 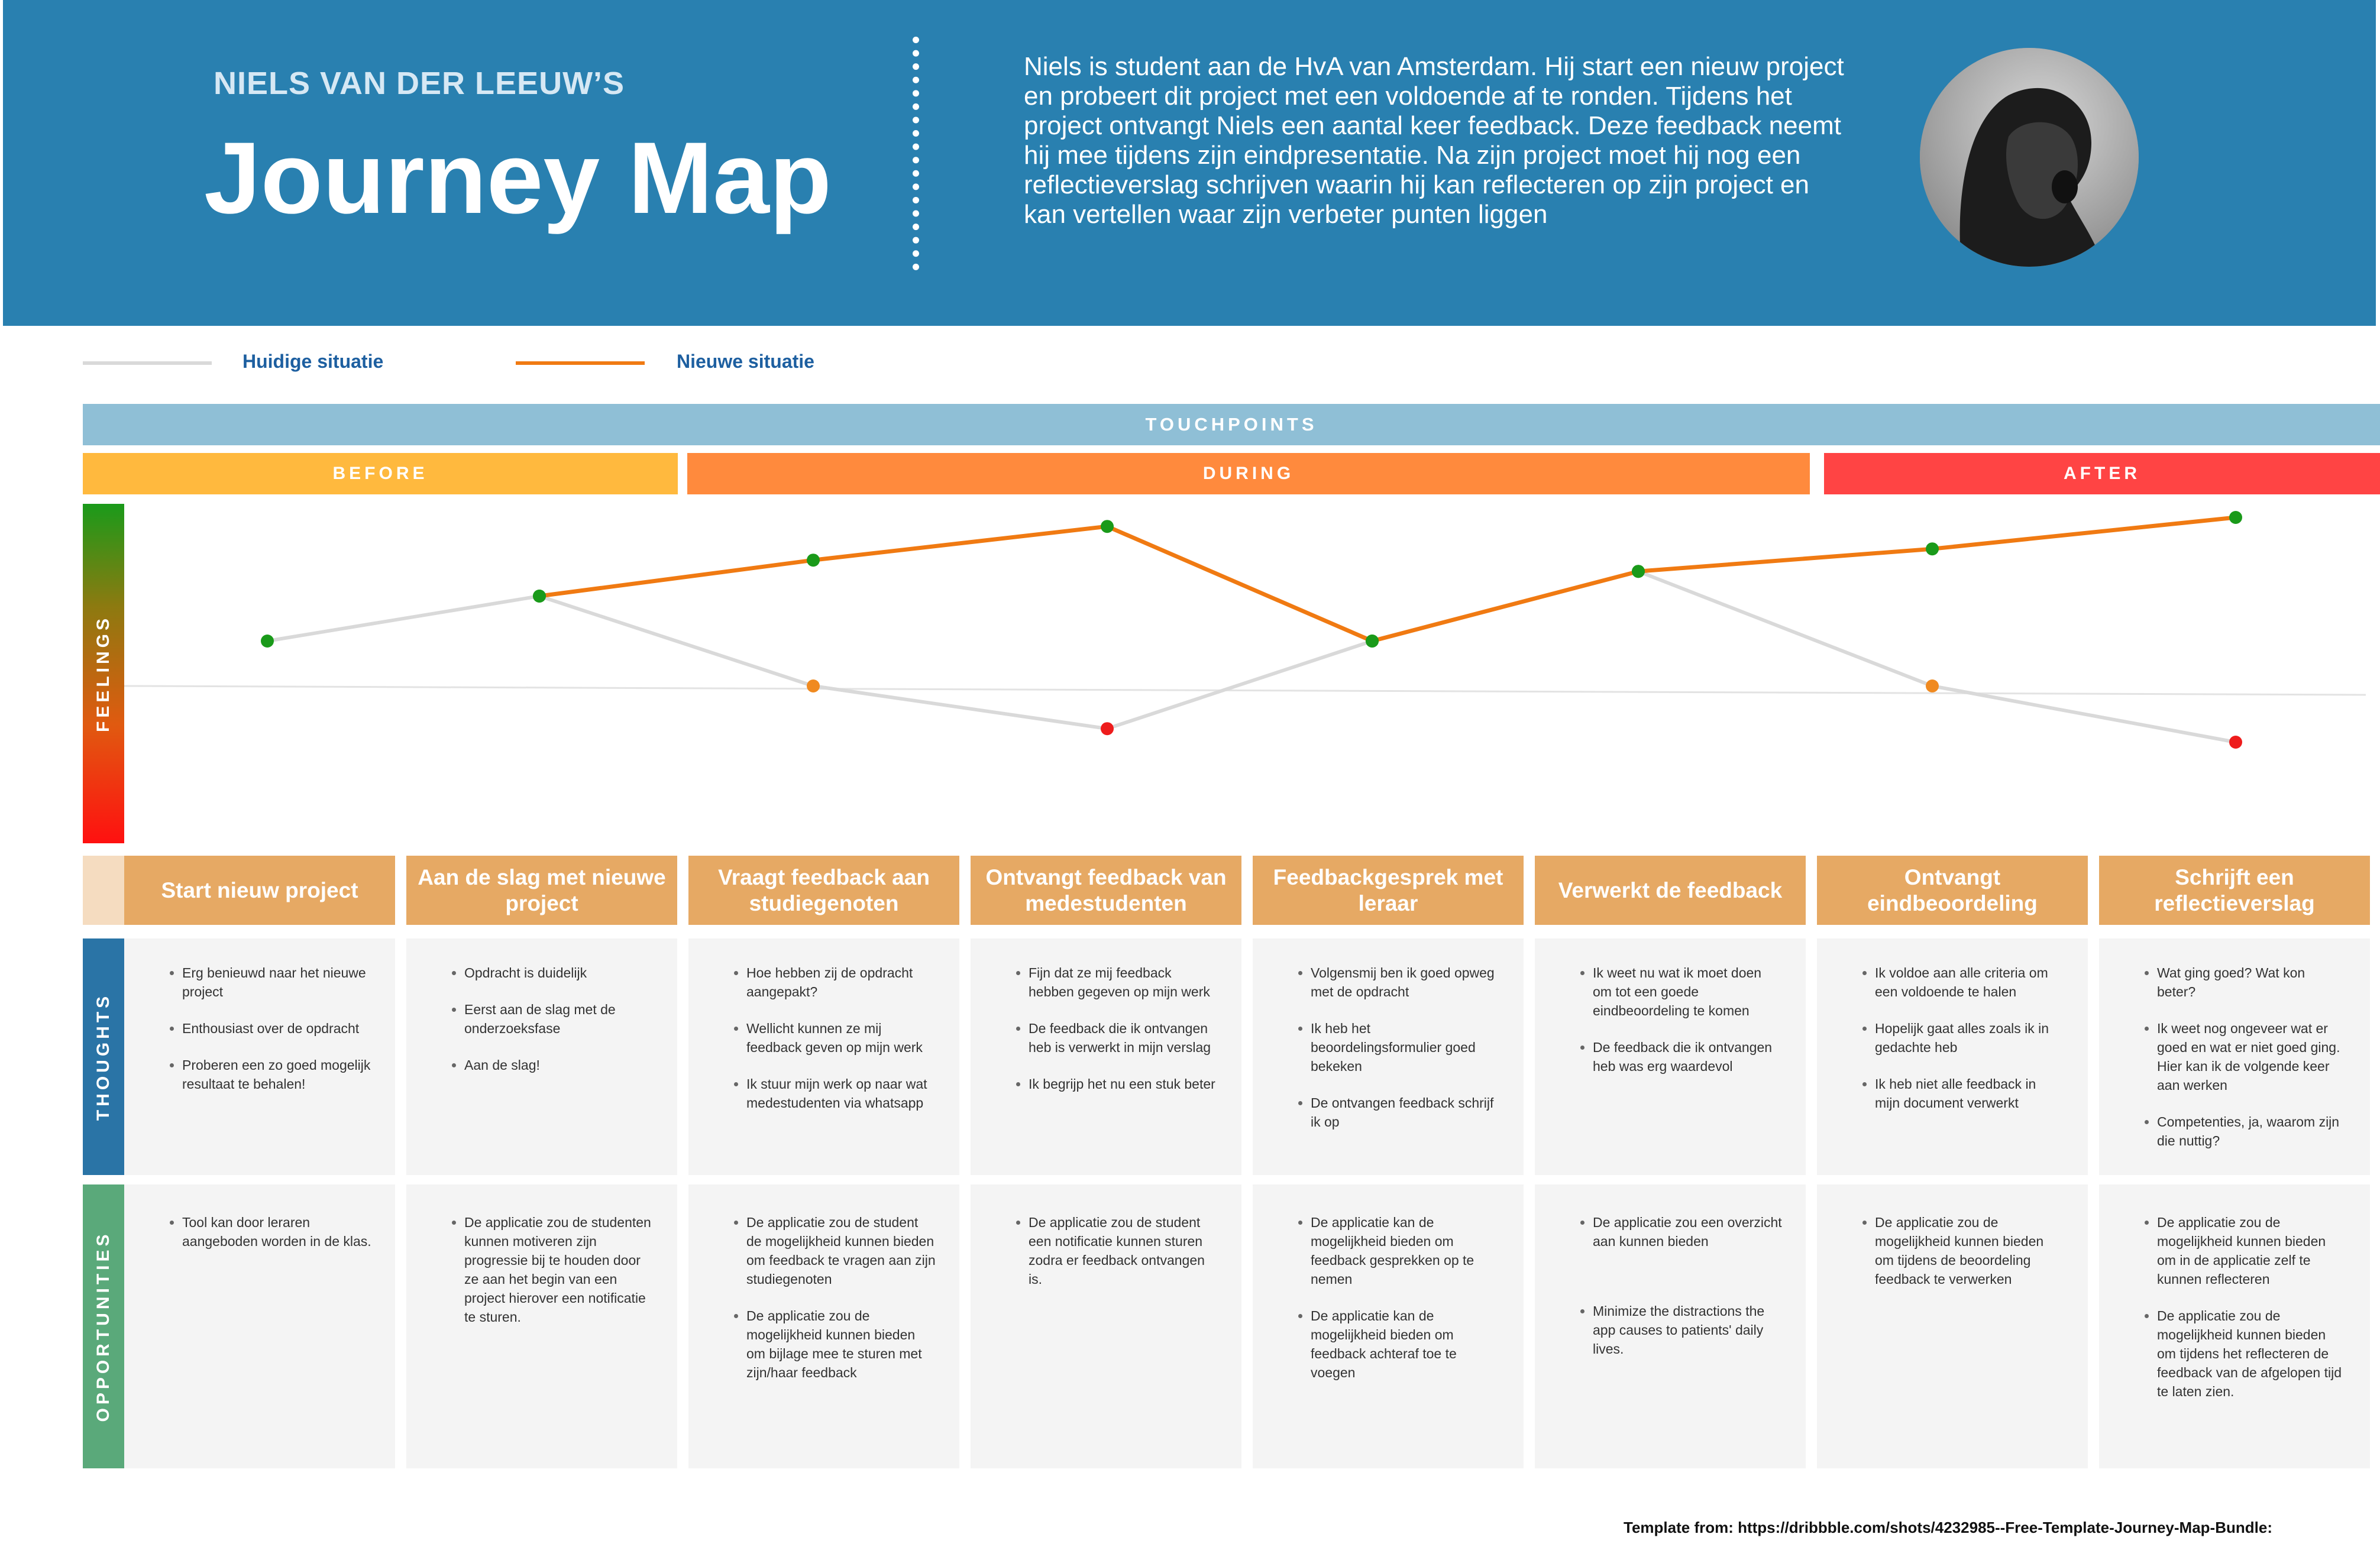 I want to click on chart-lines, so click(x=1251, y=629).